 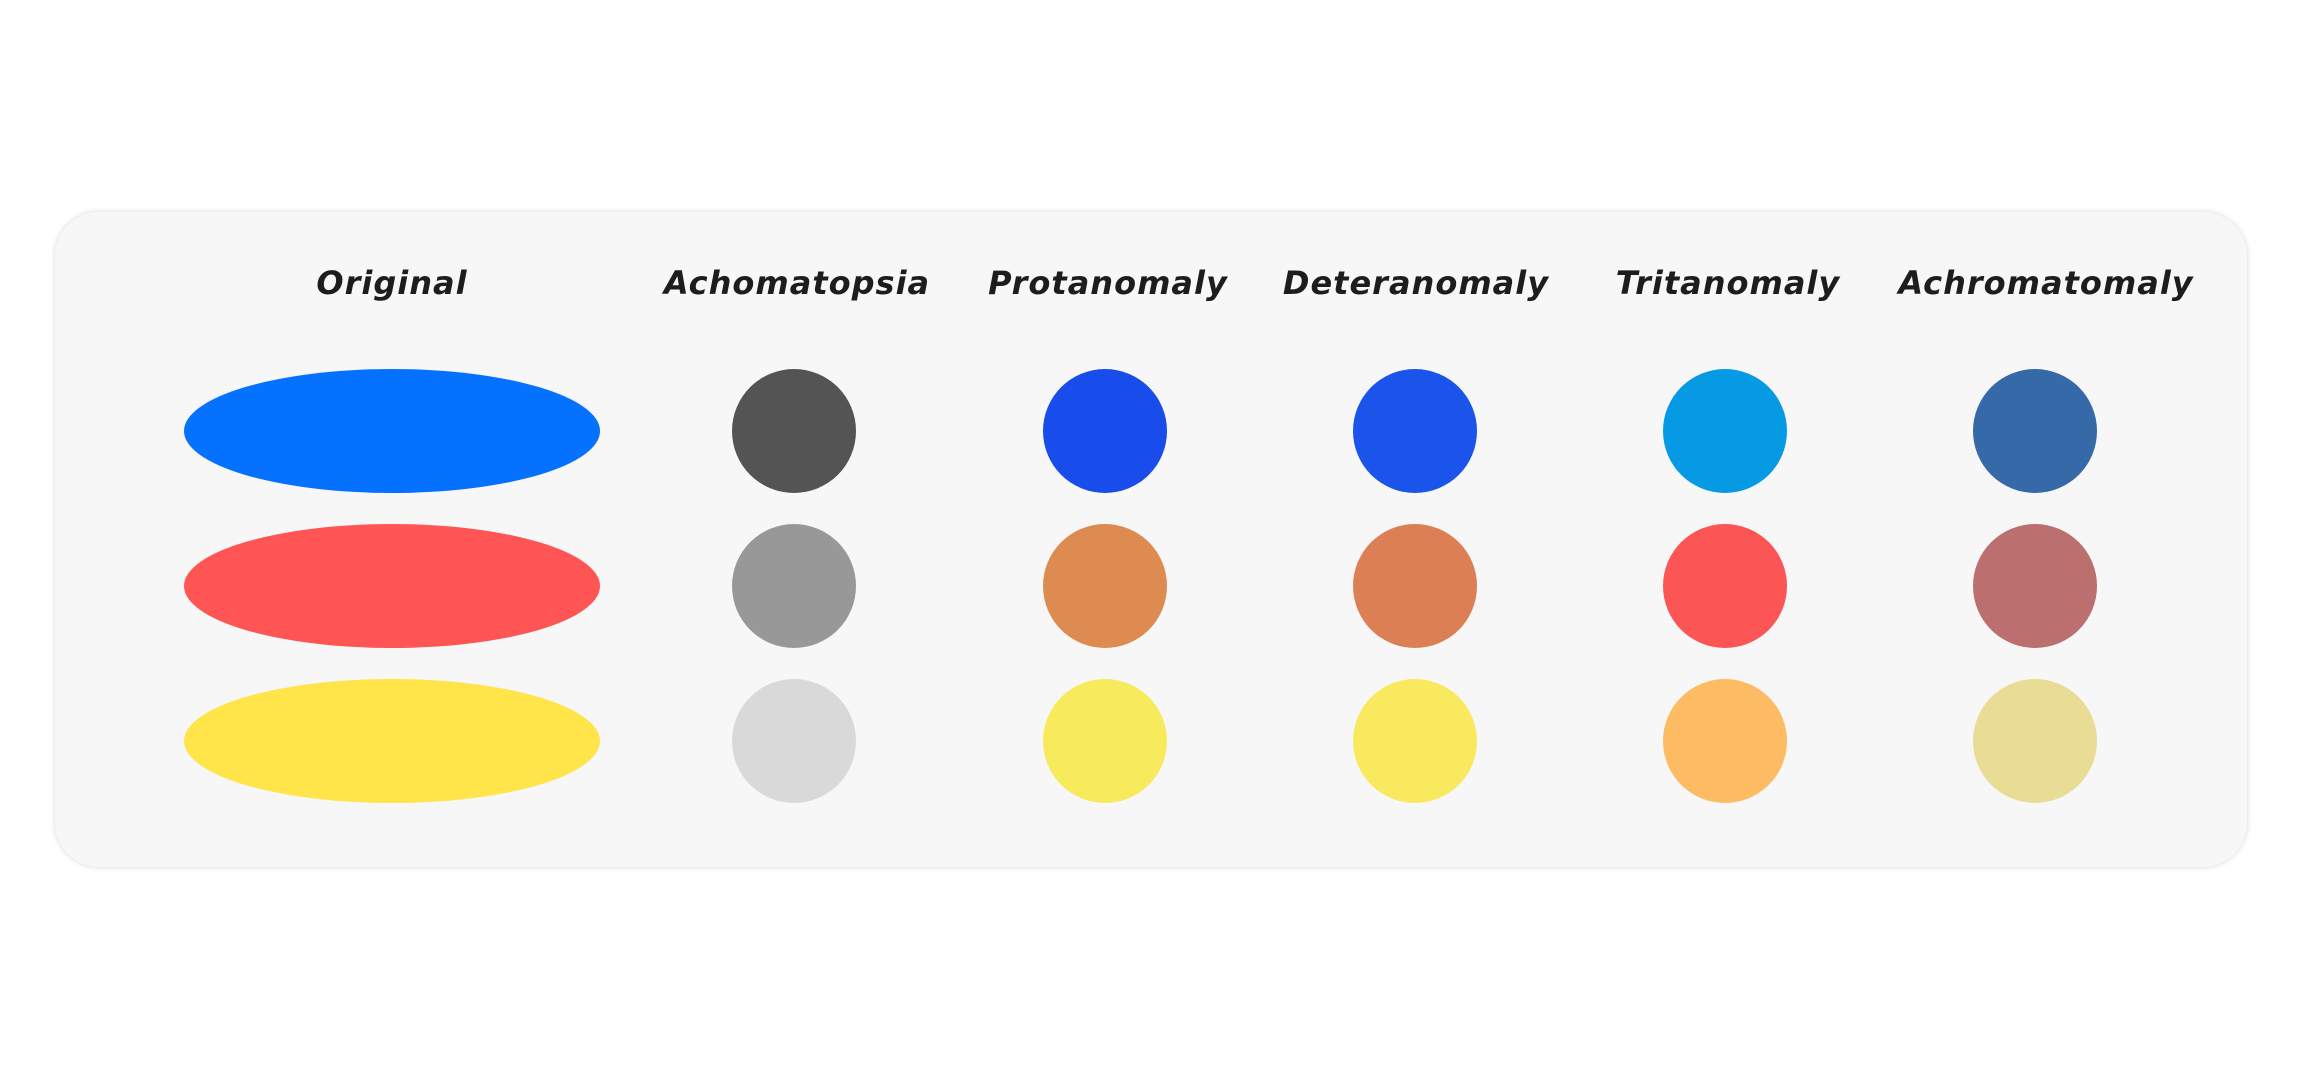 What do you see at coordinates (2035, 586) in the screenshot?
I see `swatch-achromatomaly-red` at bounding box center [2035, 586].